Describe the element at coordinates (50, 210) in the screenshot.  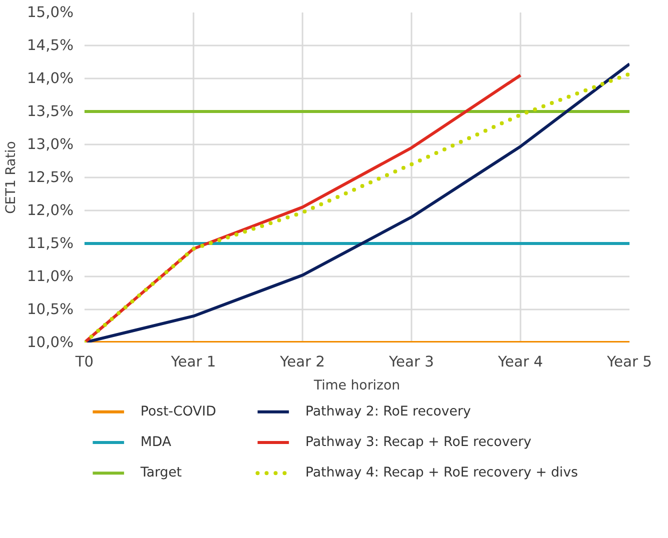
I see `y-tick-label: 12,0%` at that location.